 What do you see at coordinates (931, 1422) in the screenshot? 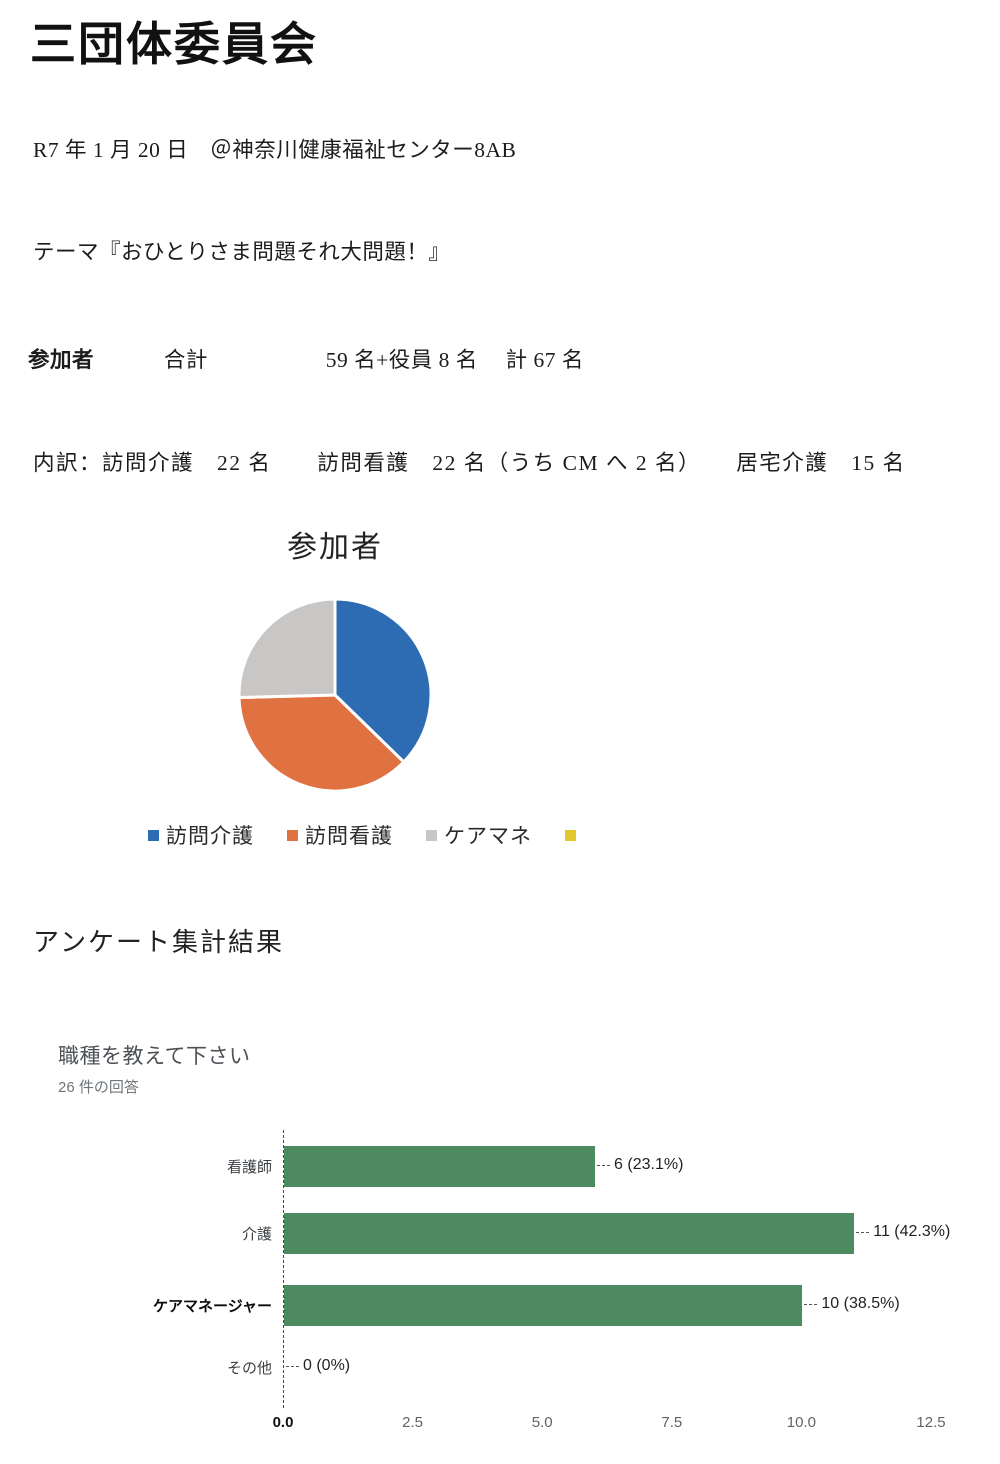
I see `x-axis-tick: 12.5` at bounding box center [931, 1422].